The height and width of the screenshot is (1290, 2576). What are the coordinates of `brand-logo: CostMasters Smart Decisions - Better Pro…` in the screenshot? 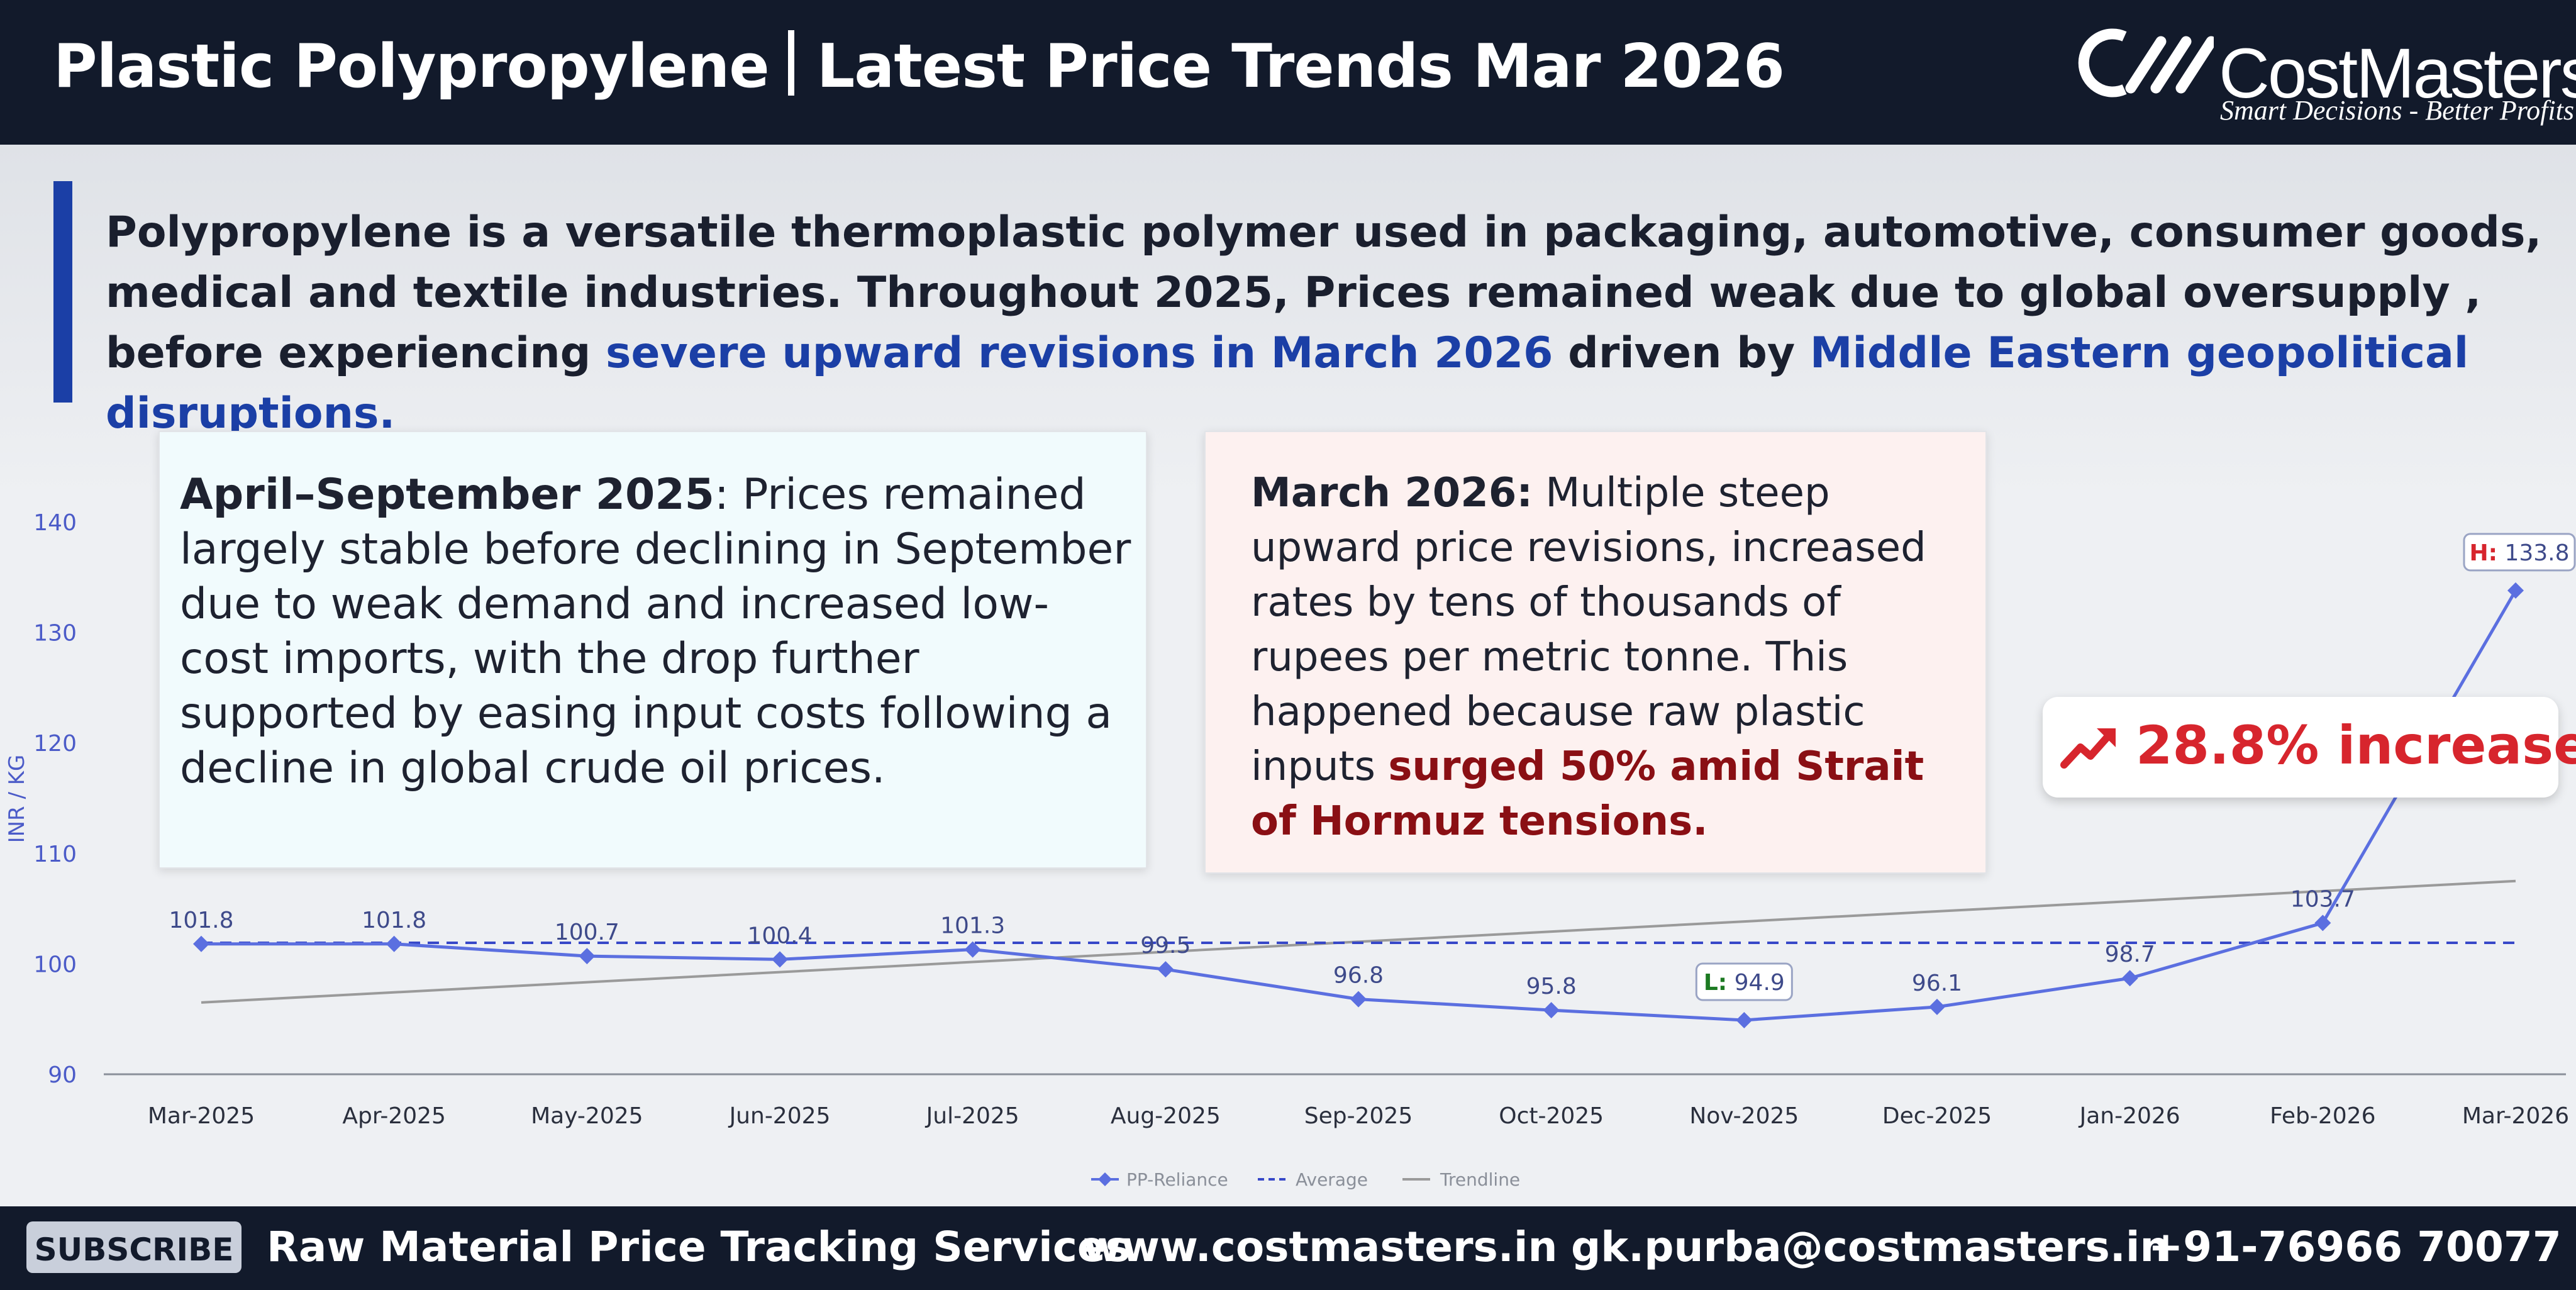 It's located at (2325, 78).